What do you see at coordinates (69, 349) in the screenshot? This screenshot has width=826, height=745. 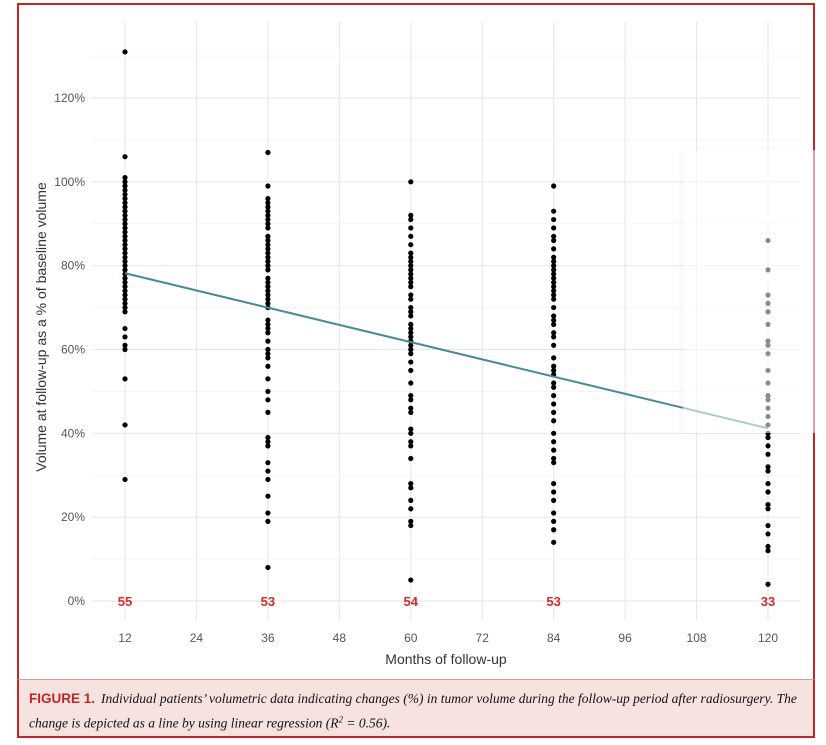 I see `y-tick-labels: 0% 20% 40% 60% 80% 100% 120%` at bounding box center [69, 349].